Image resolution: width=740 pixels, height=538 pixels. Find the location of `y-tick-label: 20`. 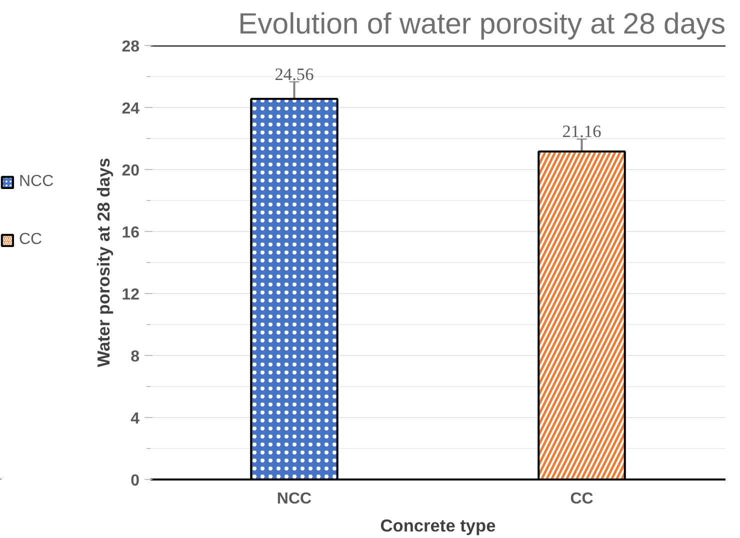

y-tick-label: 20 is located at coordinates (131, 171).